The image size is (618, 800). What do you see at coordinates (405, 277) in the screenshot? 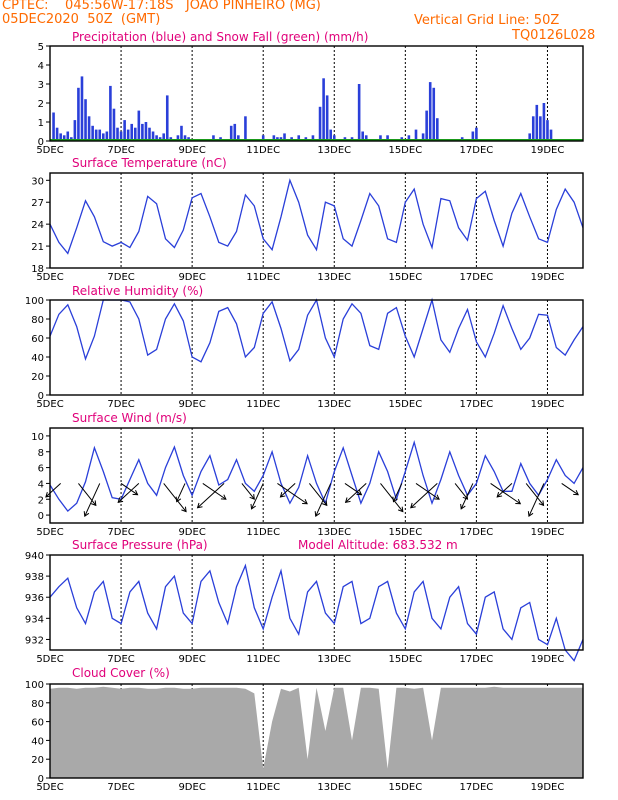
I see `x-tick-label: 15DEC` at bounding box center [405, 277].